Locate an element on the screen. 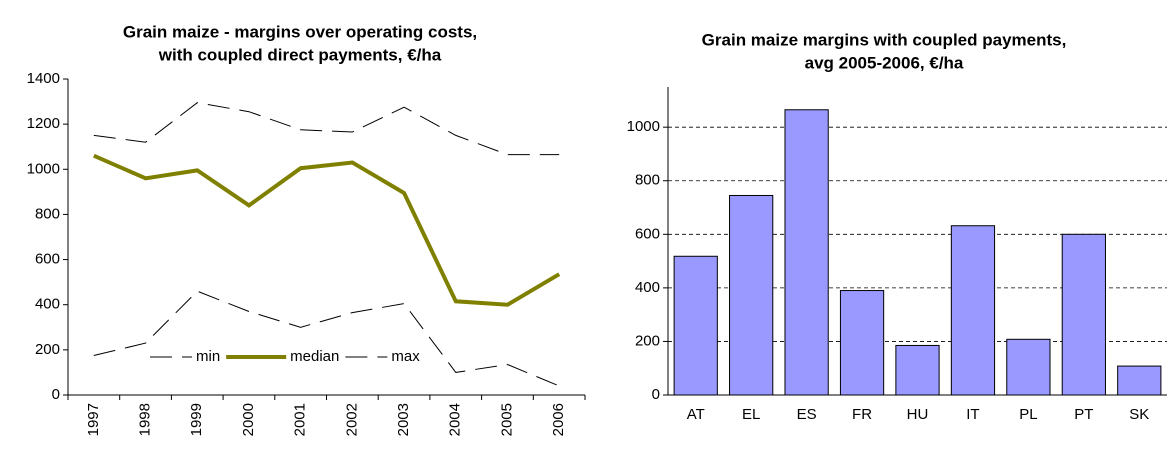 The image size is (1171, 452). x-tick-label: 2001 is located at coordinates (300, 419).